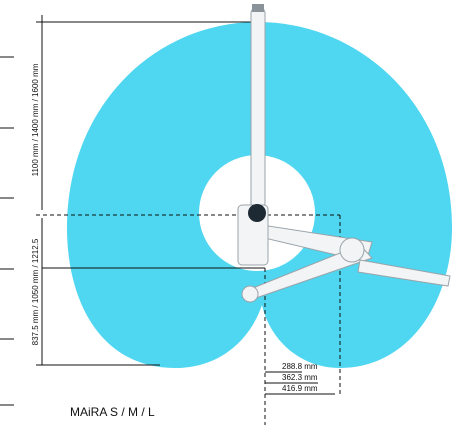 Image resolution: width=470 pixels, height=429 pixels. Describe the element at coordinates (35, 119) in the screenshot. I see `reach-heights: 1100 mm / 1400 mm / 1600 mm` at that location.